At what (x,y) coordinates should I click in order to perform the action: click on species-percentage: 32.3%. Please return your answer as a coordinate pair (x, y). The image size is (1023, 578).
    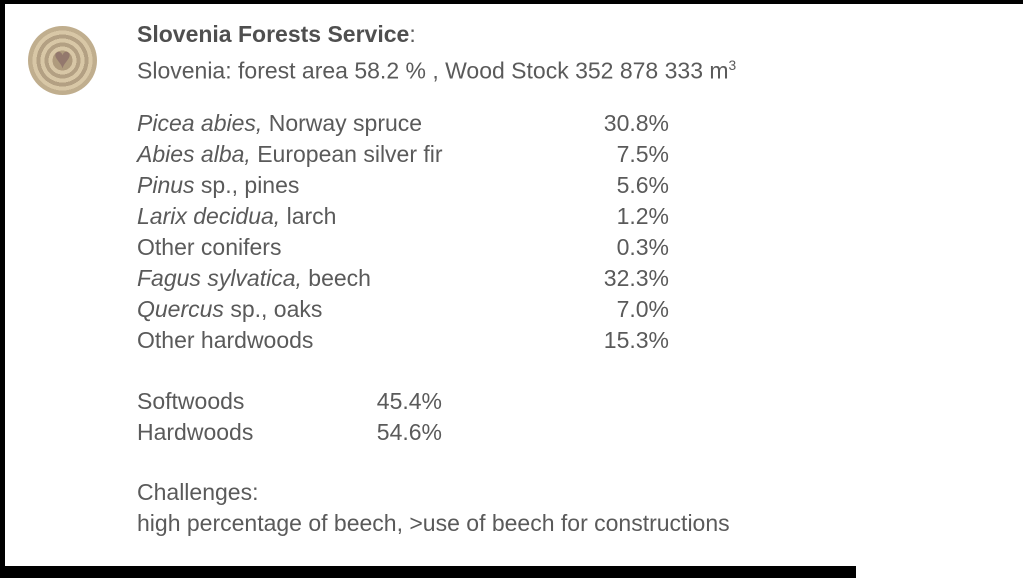
    Looking at the image, I should click on (636, 278).